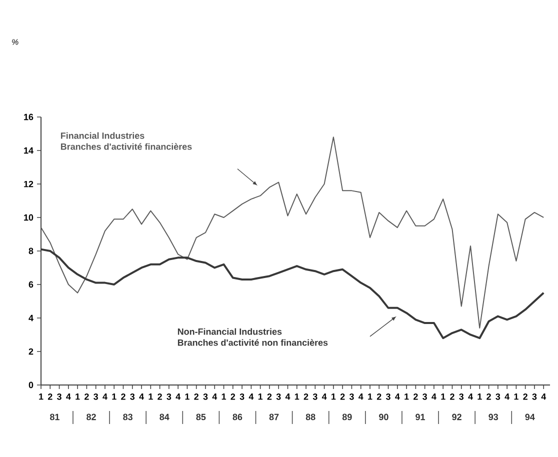 This screenshot has width=558, height=457. What do you see at coordinates (31, 385) in the screenshot?
I see `y-tick-label: 0` at bounding box center [31, 385].